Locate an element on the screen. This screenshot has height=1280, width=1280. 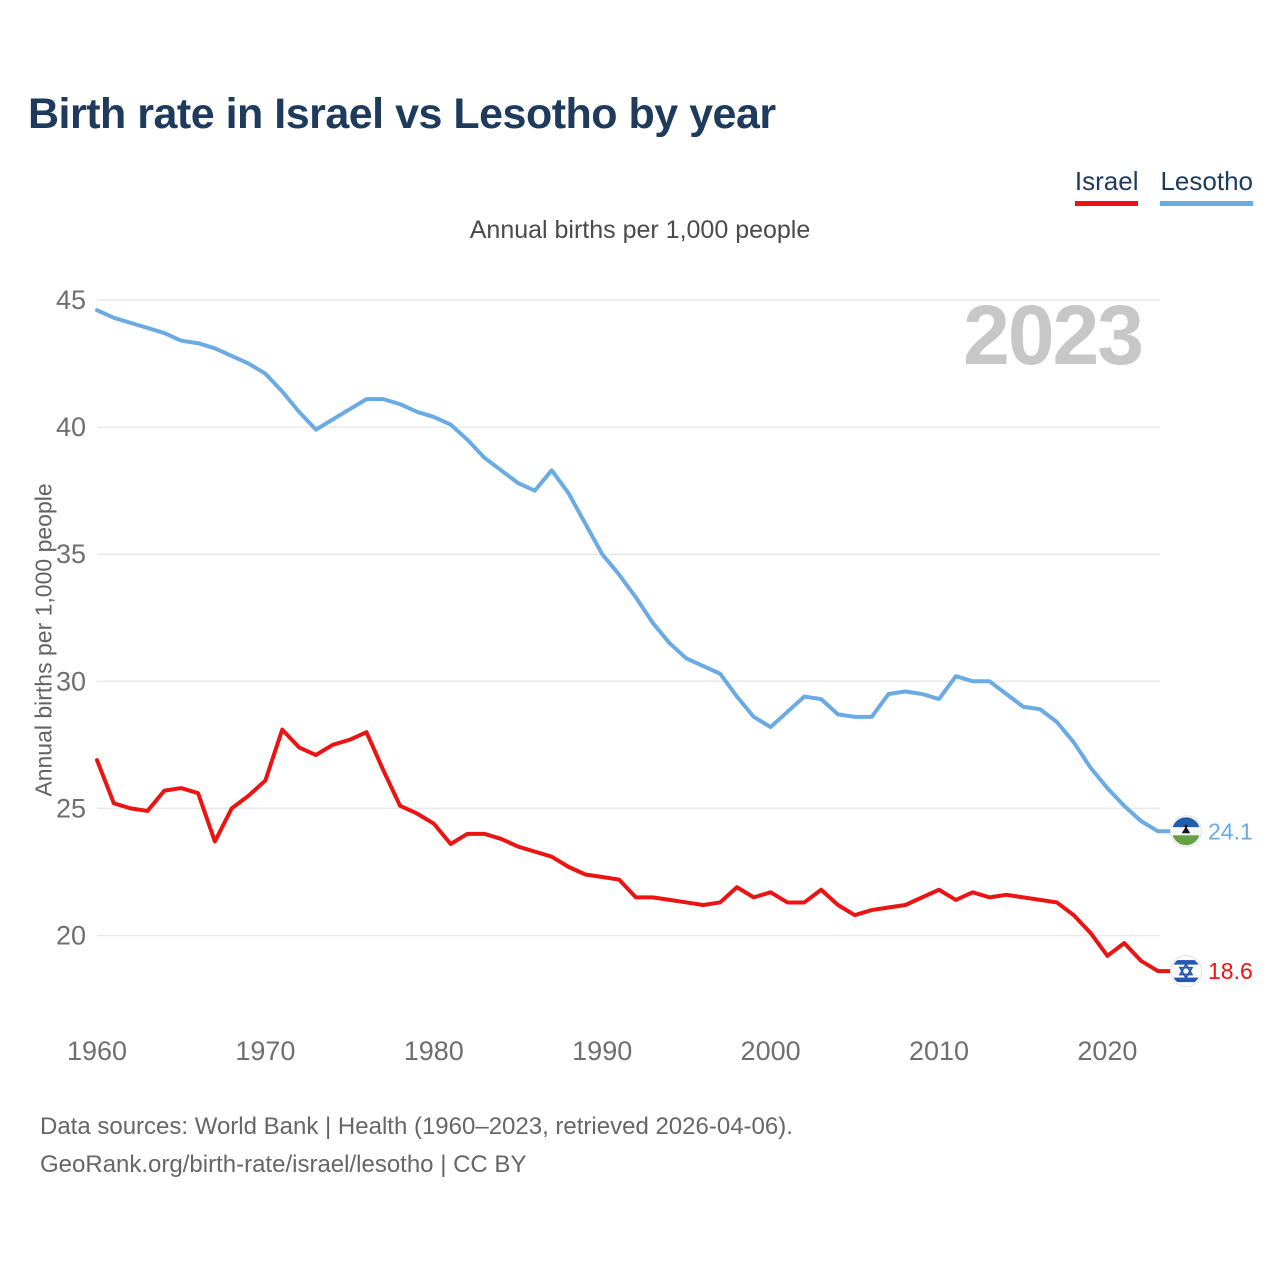
end-label-israel: 18.6 is located at coordinates (1230, 971).